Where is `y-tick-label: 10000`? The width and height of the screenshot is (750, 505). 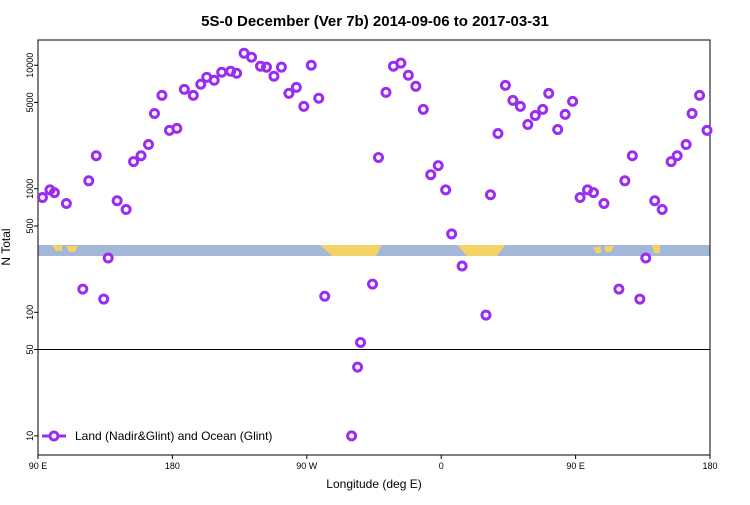
y-tick-label: 10000 is located at coordinates (30, 65).